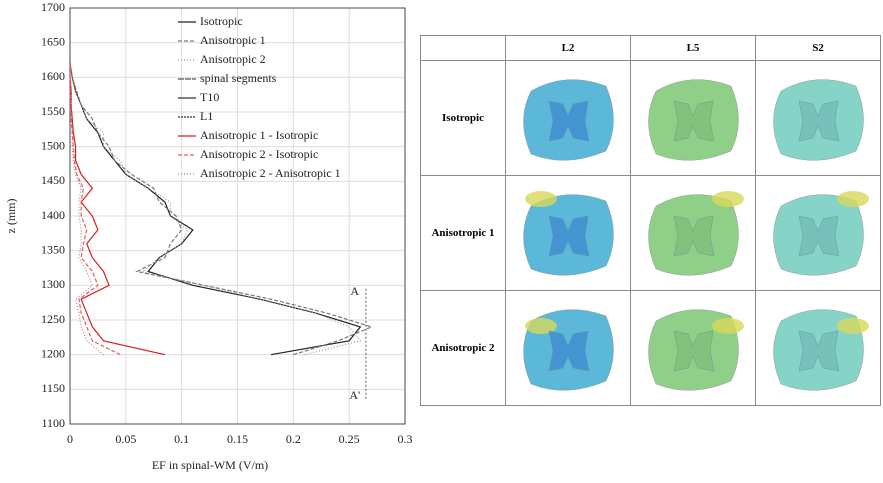 The width and height of the screenshot is (883, 483). What do you see at coordinates (463, 348) in the screenshot?
I see `row-header: Anisotropic 2` at bounding box center [463, 348].